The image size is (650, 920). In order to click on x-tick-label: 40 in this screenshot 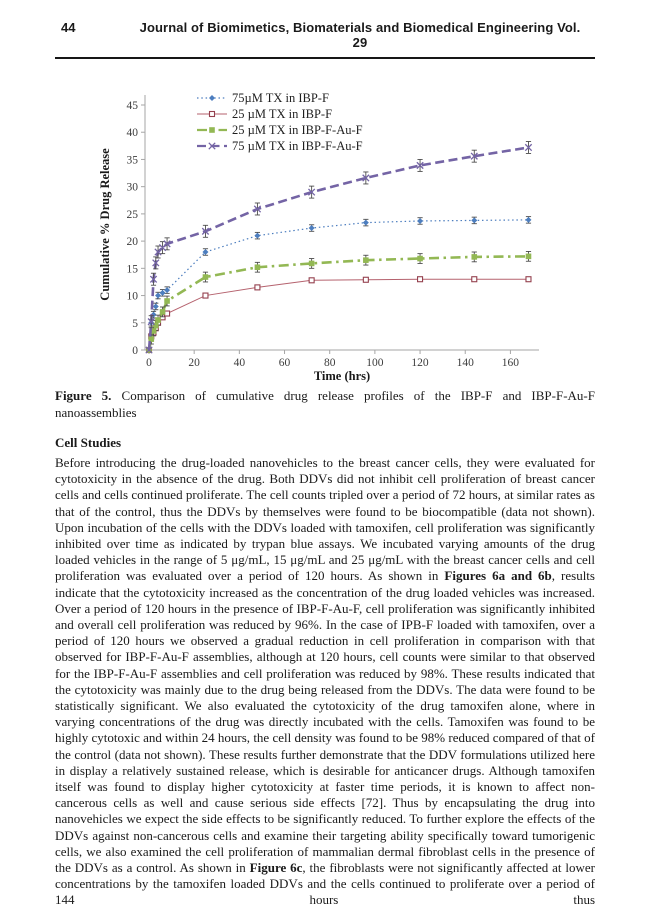, I will do `click(240, 363)`.